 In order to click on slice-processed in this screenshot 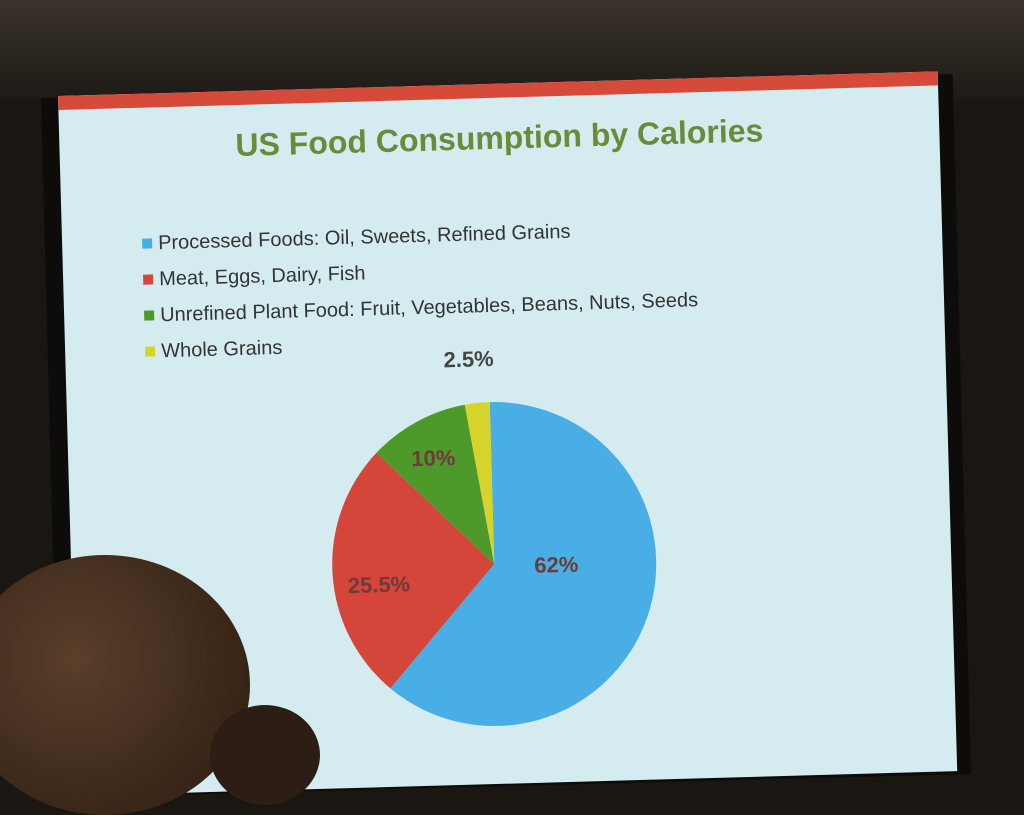, I will do `click(523, 564)`.